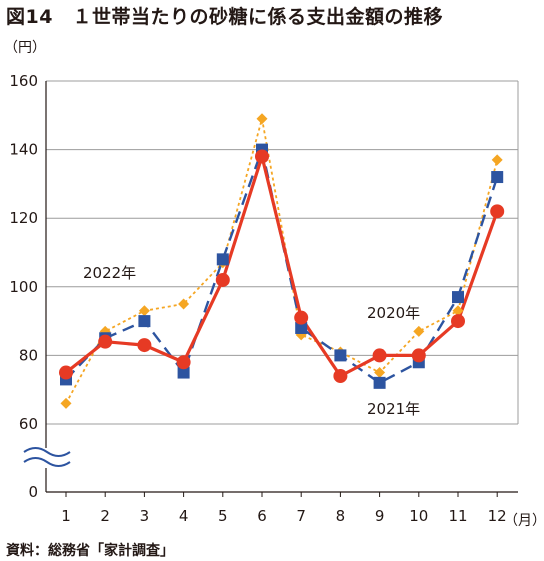 Image resolution: width=544 pixels, height=561 pixels. I want to click on x-tick-label-4: 4, so click(184, 516).